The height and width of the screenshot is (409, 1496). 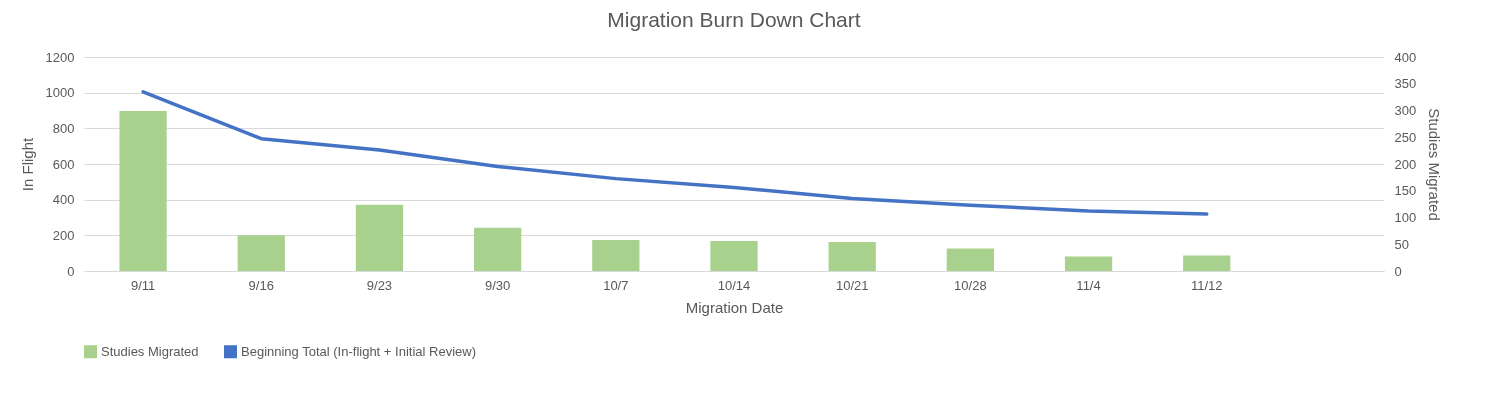 What do you see at coordinates (497, 285) in the screenshot?
I see `x-tick-label: 9/30` at bounding box center [497, 285].